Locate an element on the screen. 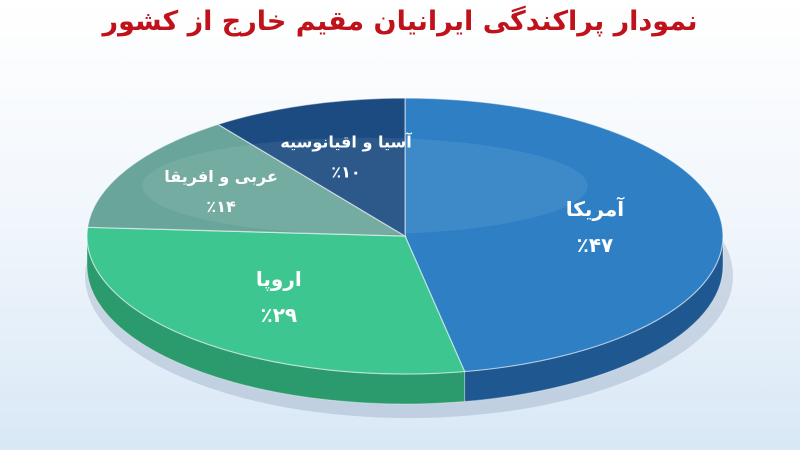 The height and width of the screenshot is (450, 800). slice-value-europe: ٪۲۹ is located at coordinates (279, 315).